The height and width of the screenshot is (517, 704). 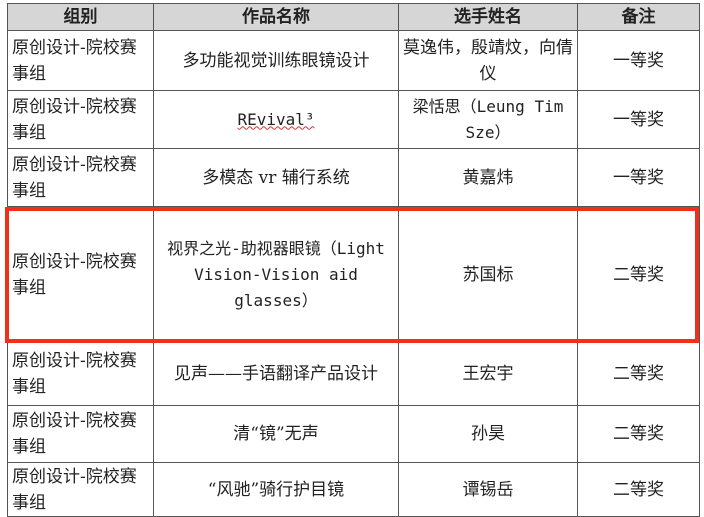 I want to click on table-row: 原创设计-院校赛事组 多功能视觉训练眼镜设计 莫逸伟，殷靖炆，向倩仪 一等奖, so click(x=353, y=60).